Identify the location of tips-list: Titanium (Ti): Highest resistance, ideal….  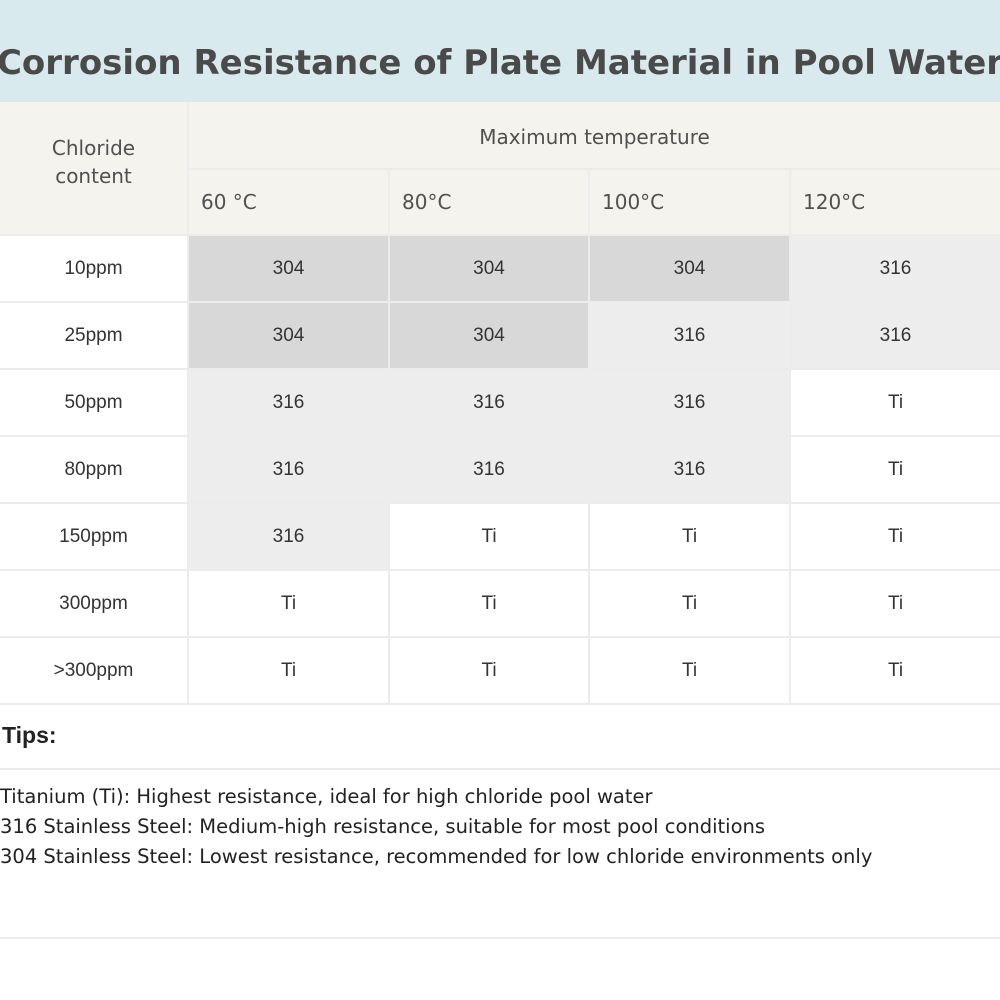
(500, 827).